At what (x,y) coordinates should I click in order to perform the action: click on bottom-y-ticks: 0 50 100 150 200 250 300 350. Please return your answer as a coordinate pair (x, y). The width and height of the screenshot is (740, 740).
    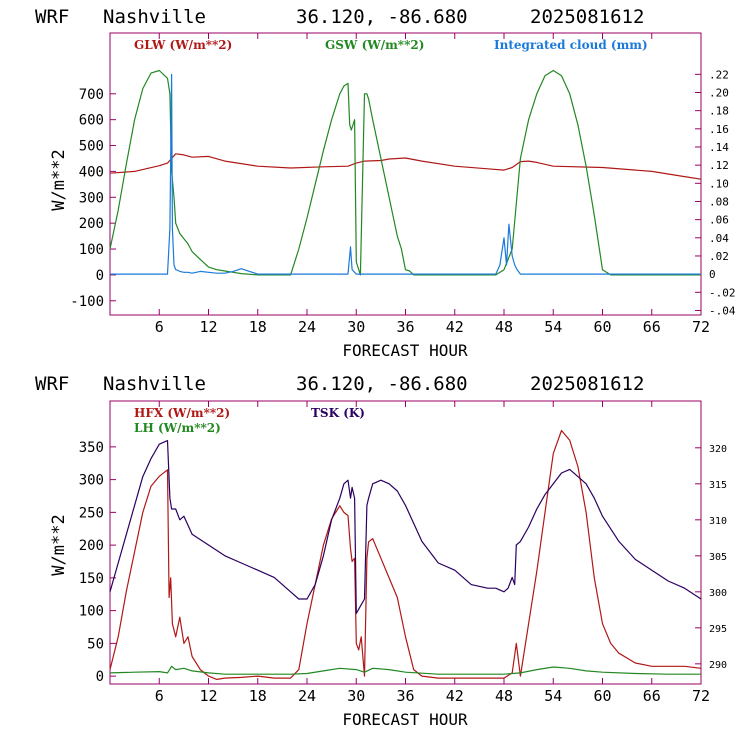
    Looking at the image, I should click on (97, 562).